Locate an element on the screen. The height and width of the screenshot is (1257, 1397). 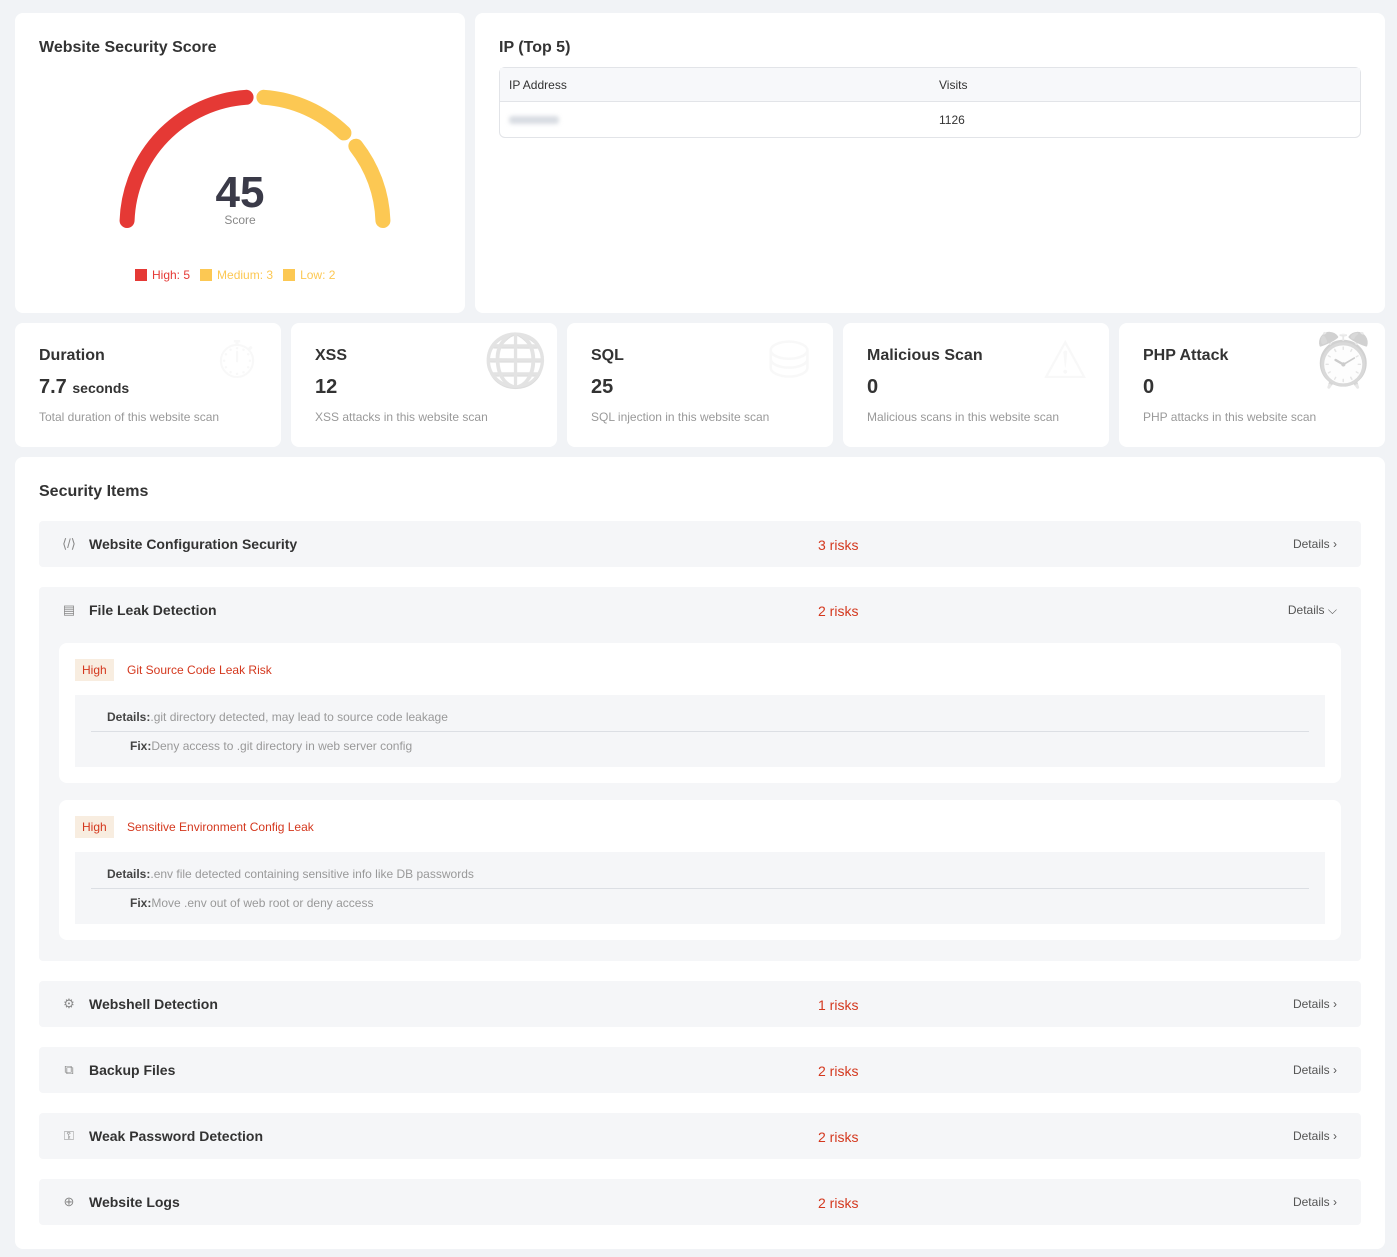
legend-low: Low: 2 is located at coordinates (309, 275).